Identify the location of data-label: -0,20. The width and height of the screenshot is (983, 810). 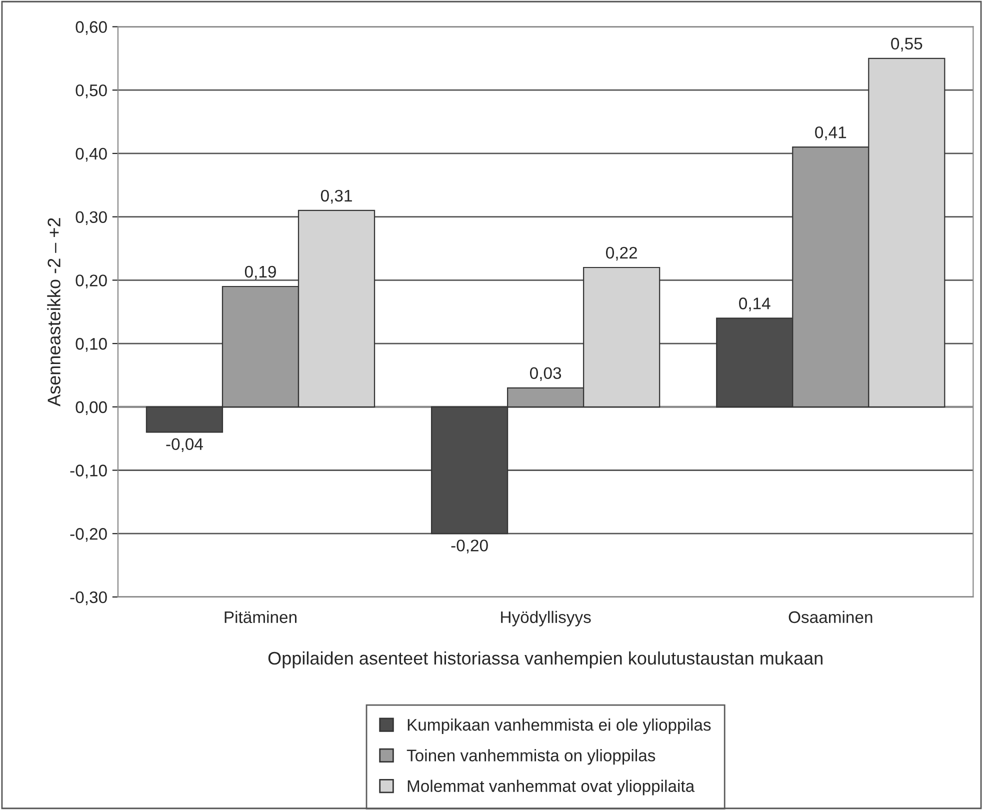
(469, 547).